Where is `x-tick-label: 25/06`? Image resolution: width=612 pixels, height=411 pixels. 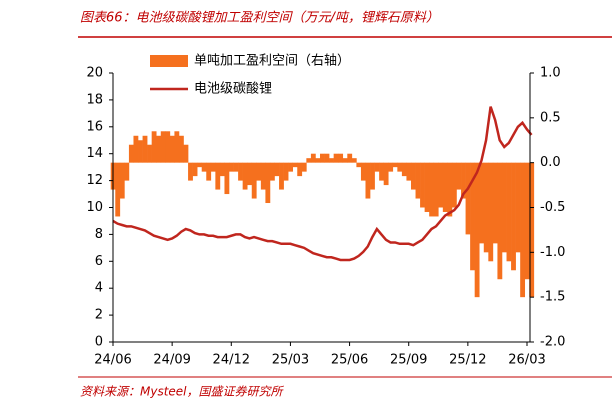 x-tick-label: 25/06 is located at coordinates (349, 360).